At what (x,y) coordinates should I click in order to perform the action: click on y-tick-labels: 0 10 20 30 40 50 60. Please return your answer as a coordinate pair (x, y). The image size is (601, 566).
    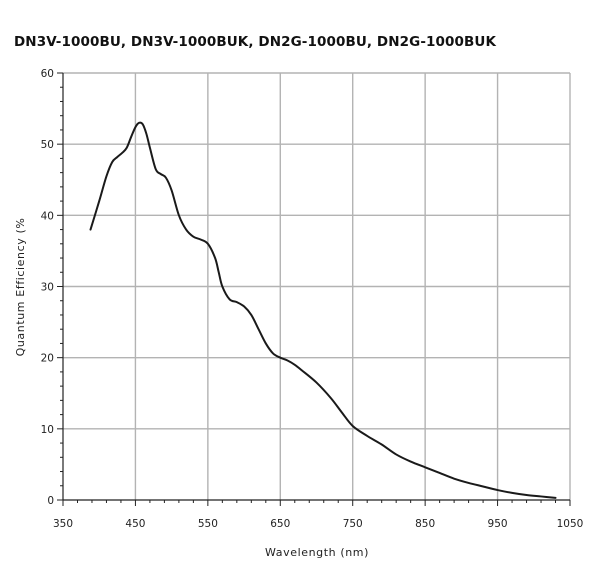
    Looking at the image, I should click on (47, 287).